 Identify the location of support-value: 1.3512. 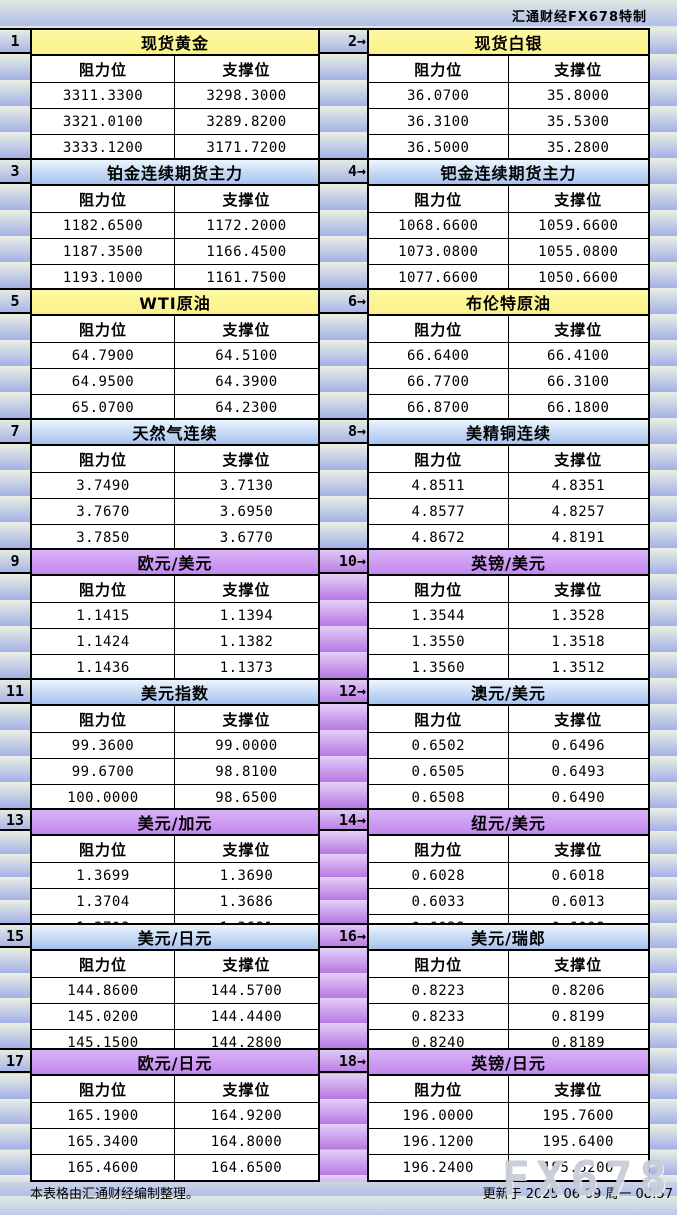
(578, 667).